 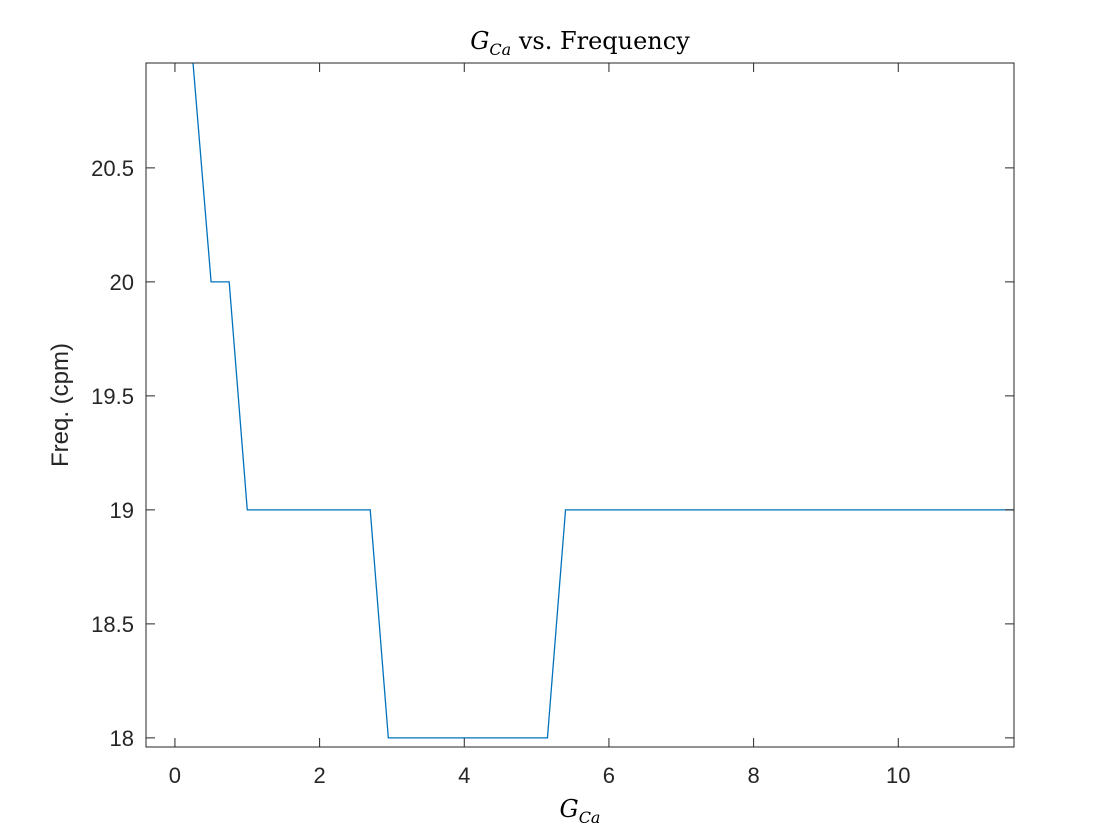 I want to click on y-tick-label: 19, so click(x=122, y=510).